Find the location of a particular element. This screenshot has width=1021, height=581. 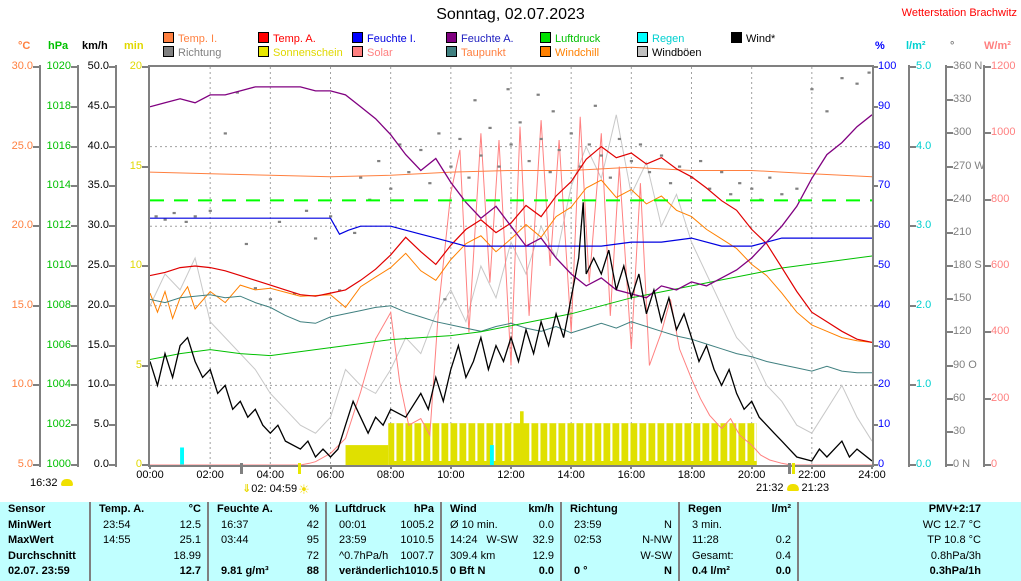

axis-line is located at coordinates (909, 266).